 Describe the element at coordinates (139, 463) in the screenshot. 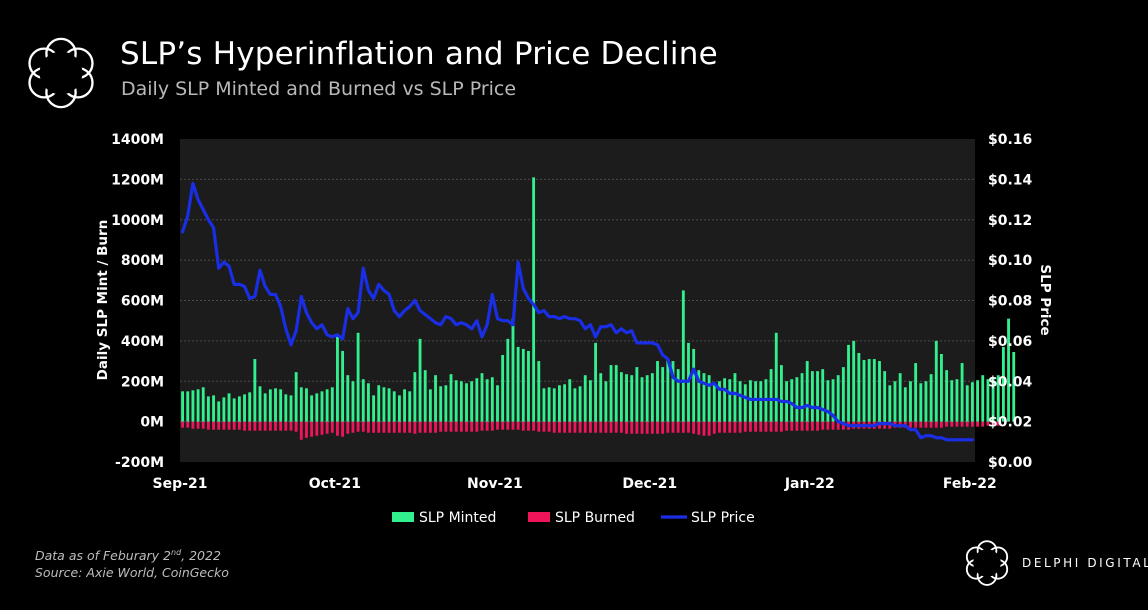

I see `y-tick-label: -200M` at that location.